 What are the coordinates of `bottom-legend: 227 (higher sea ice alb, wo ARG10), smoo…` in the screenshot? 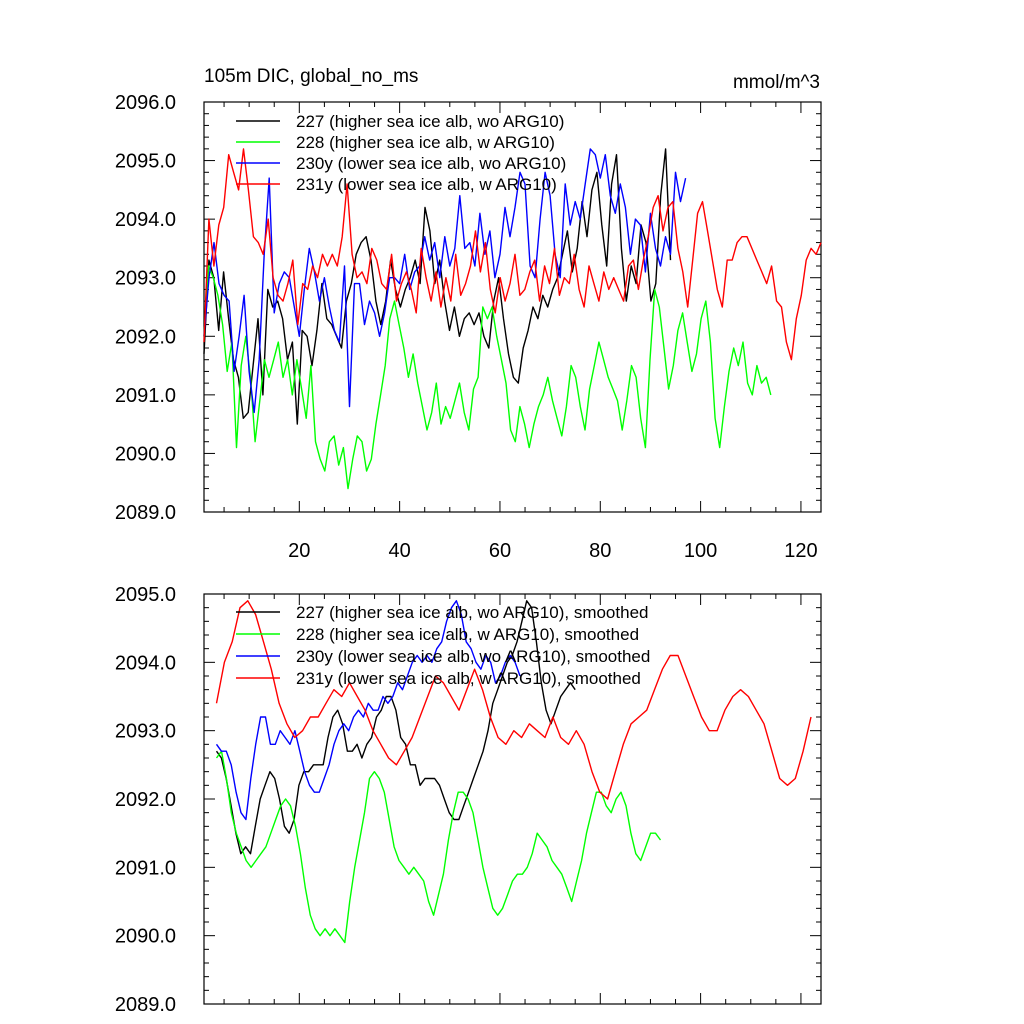 It's located at (443, 645).